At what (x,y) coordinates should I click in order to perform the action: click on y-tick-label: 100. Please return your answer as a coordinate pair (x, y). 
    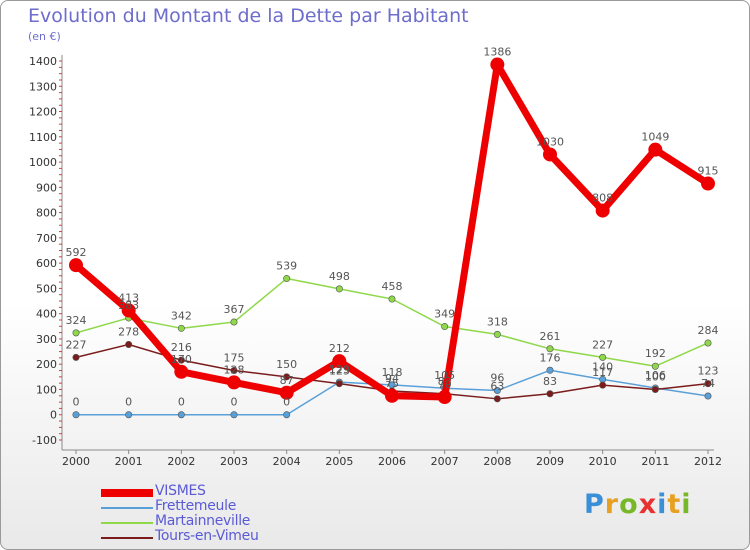
    Looking at the image, I should click on (46, 389).